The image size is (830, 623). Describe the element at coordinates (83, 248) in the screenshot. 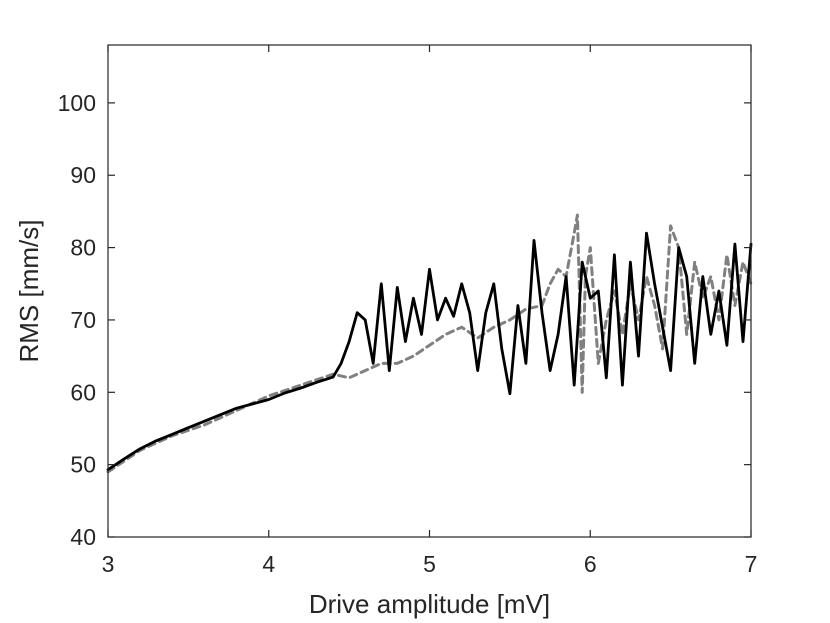

I see `y-tick-label: 80` at that location.